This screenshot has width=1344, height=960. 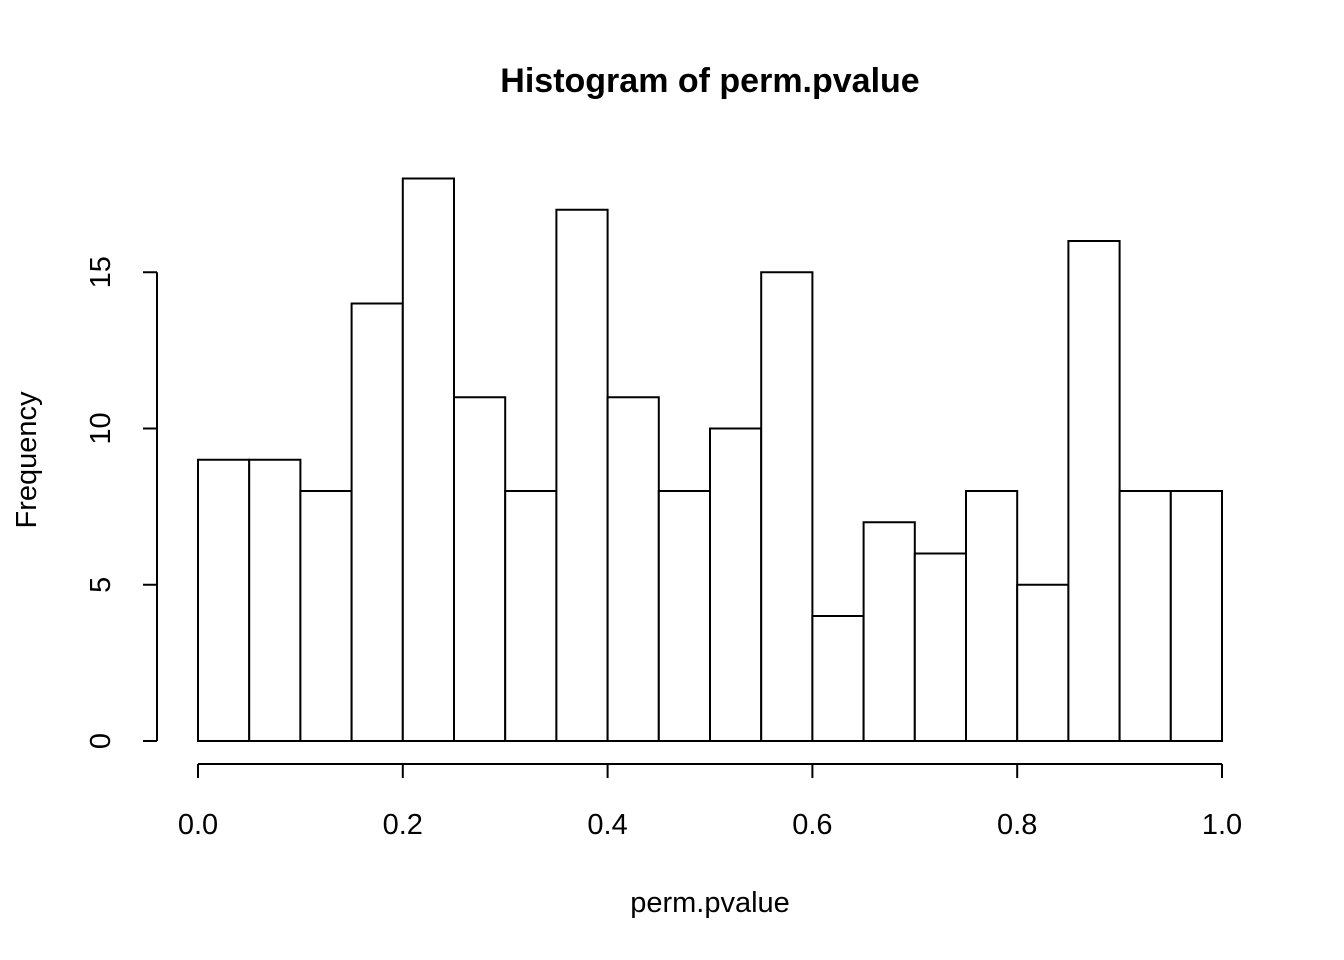 I want to click on y-tick-label: 15, so click(x=101, y=272).